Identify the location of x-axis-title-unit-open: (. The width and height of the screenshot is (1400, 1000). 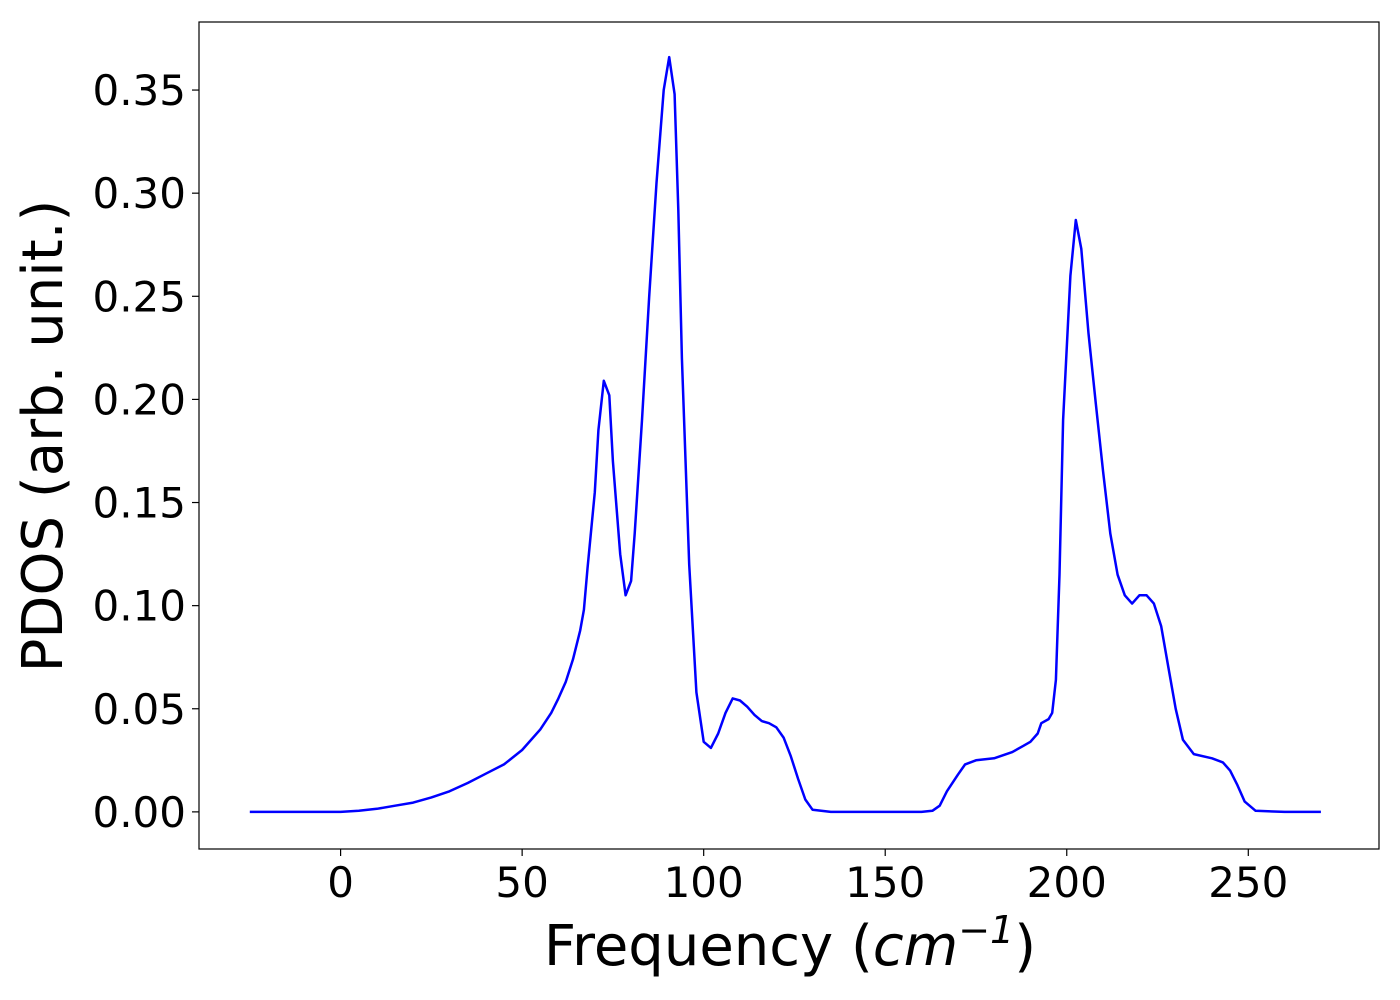
(862, 946).